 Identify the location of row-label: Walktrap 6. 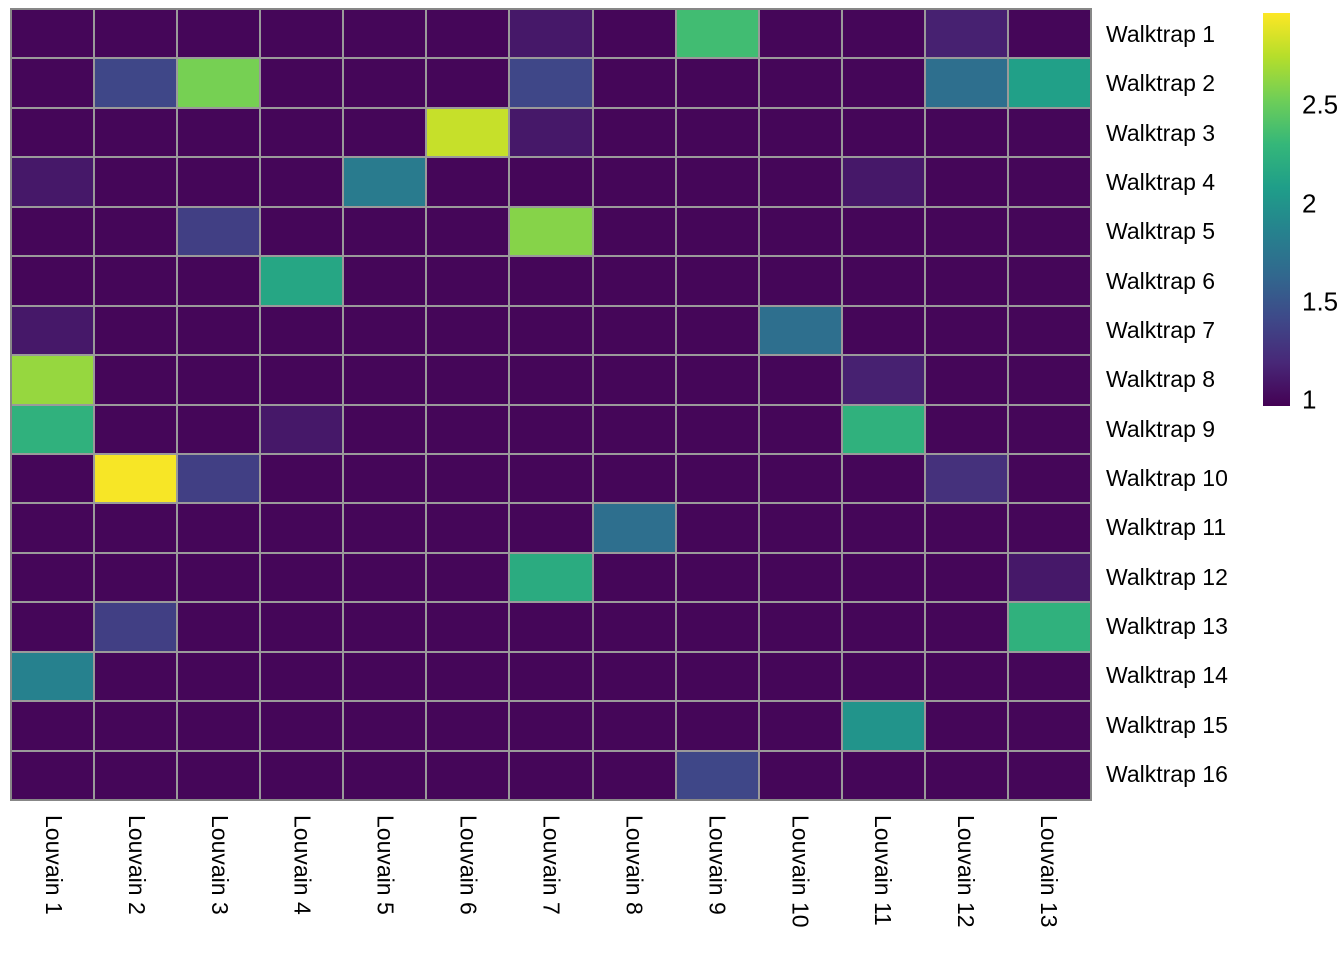
(1161, 280).